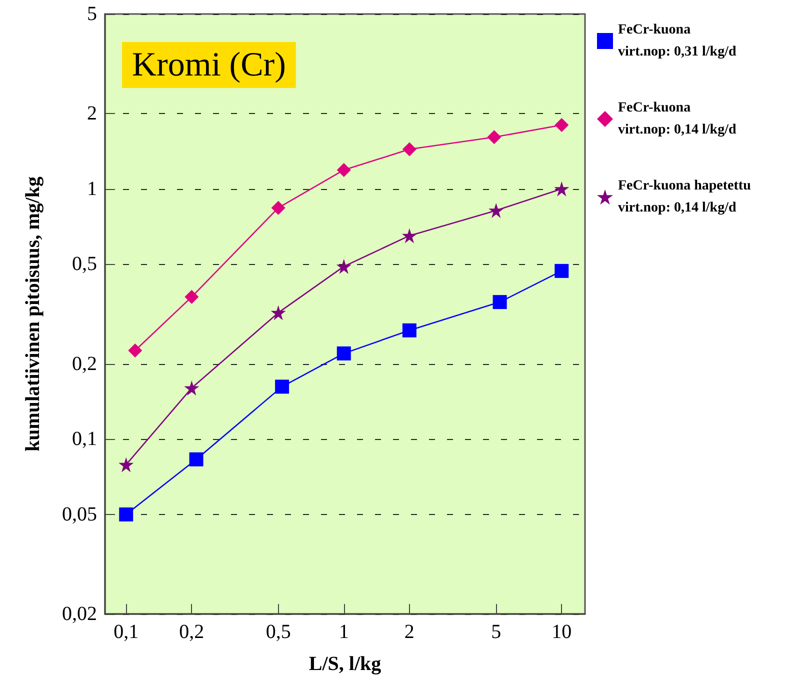 Image resolution: width=795 pixels, height=695 pixels. What do you see at coordinates (409, 632) in the screenshot?
I see `x-tick-label: 2` at bounding box center [409, 632].